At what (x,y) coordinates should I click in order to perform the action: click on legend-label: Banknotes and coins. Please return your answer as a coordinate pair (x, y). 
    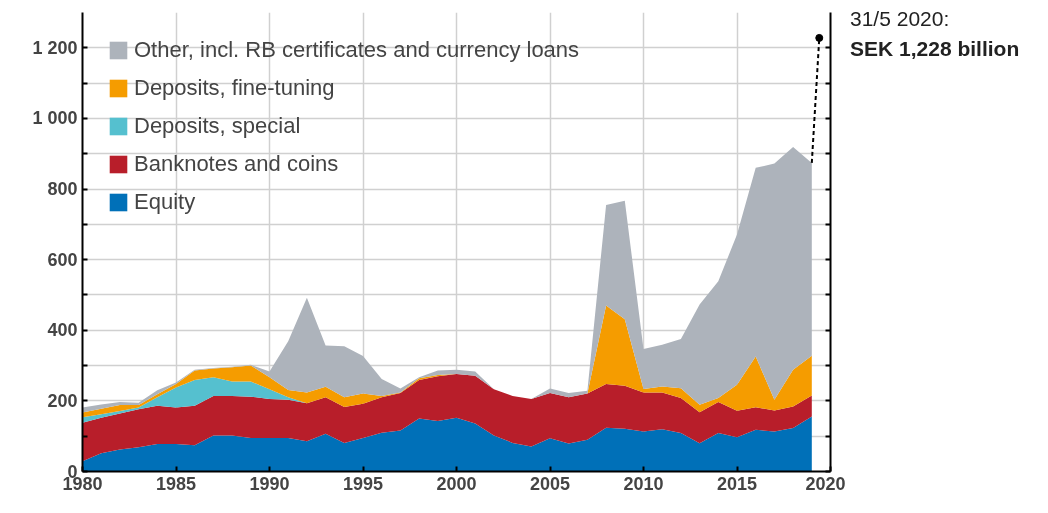
    Looking at the image, I should click on (236, 164).